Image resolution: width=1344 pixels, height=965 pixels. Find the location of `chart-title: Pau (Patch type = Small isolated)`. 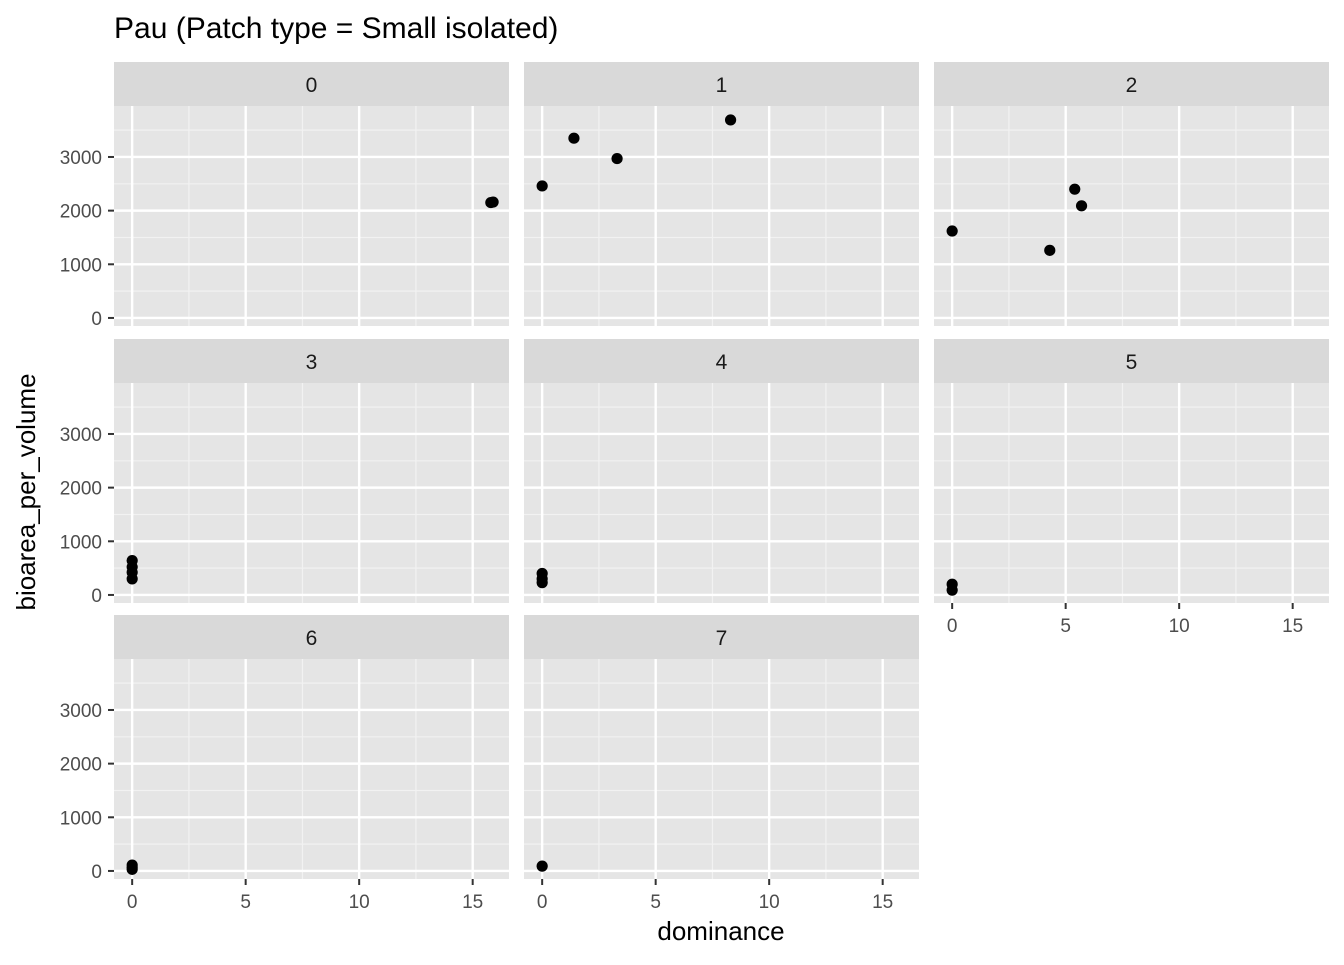

chart-title: Pau (Patch type = Small isolated) is located at coordinates (336, 28).